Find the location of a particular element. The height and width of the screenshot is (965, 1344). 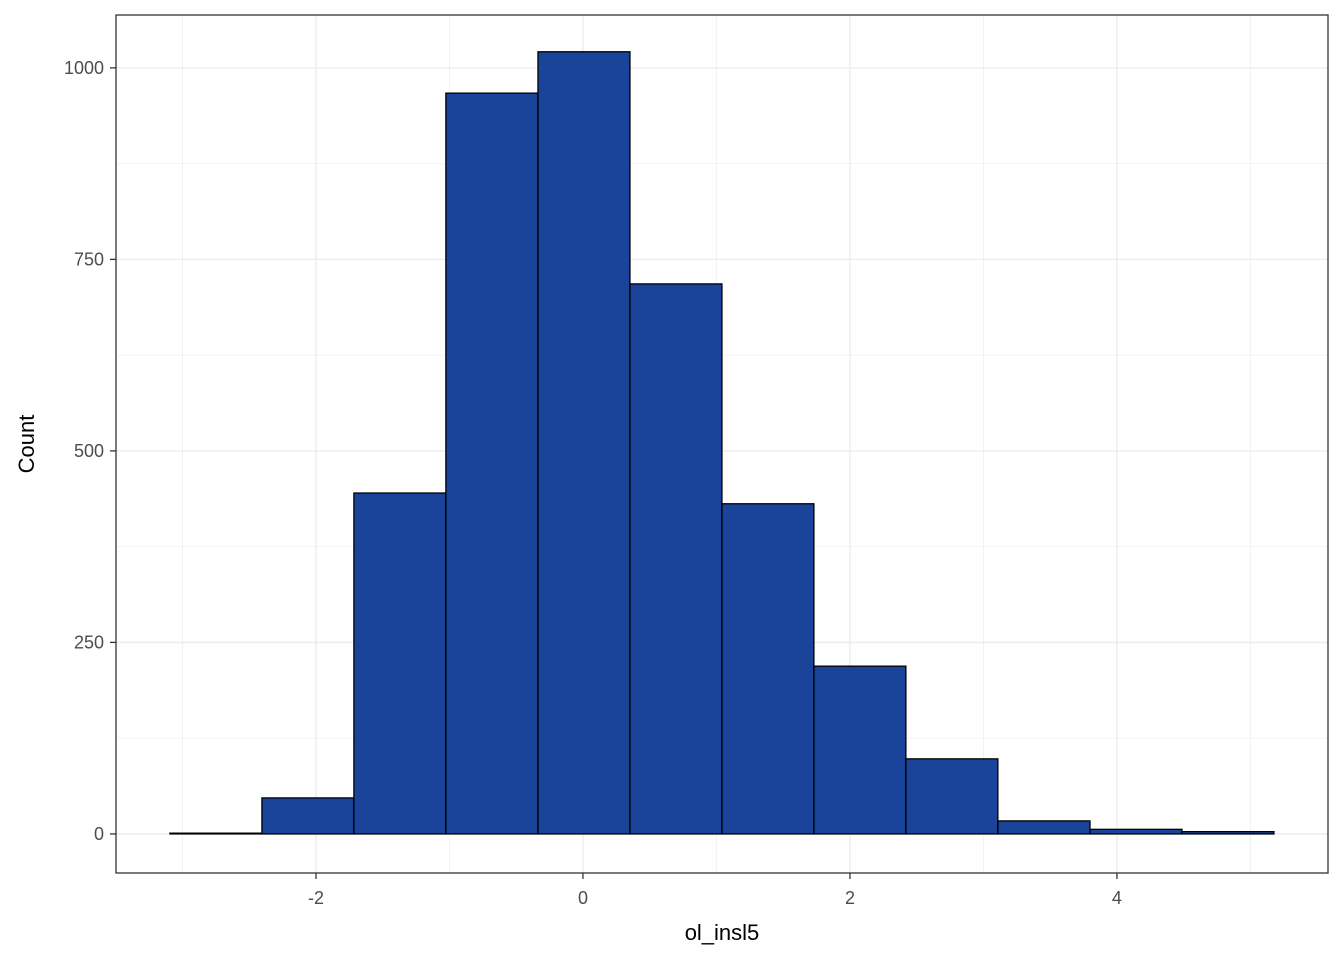

y-axis-title: Count is located at coordinates (26, 444).